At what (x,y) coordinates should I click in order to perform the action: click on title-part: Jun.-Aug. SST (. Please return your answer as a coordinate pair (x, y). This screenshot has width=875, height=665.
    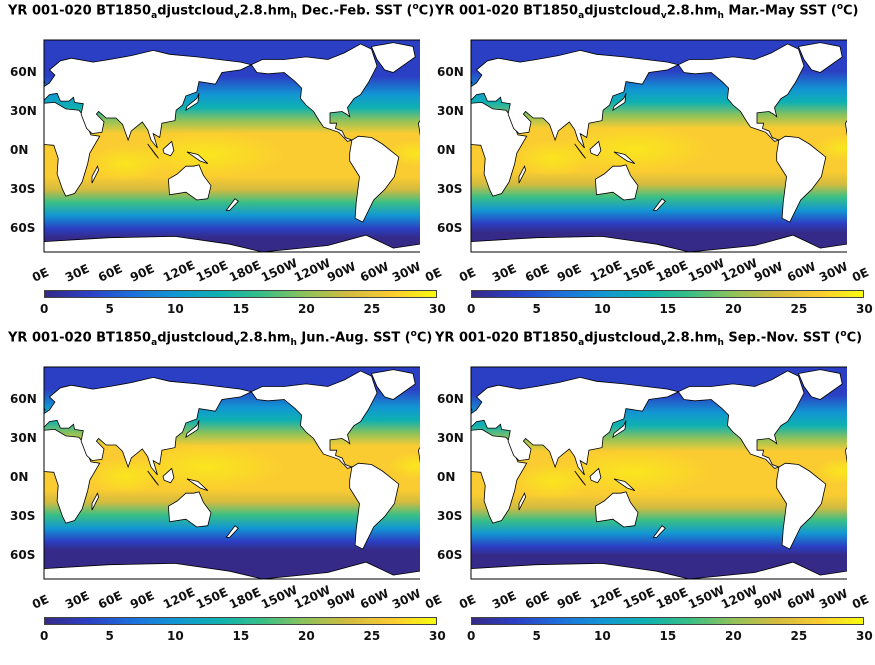
    Looking at the image, I should click on (353, 338).